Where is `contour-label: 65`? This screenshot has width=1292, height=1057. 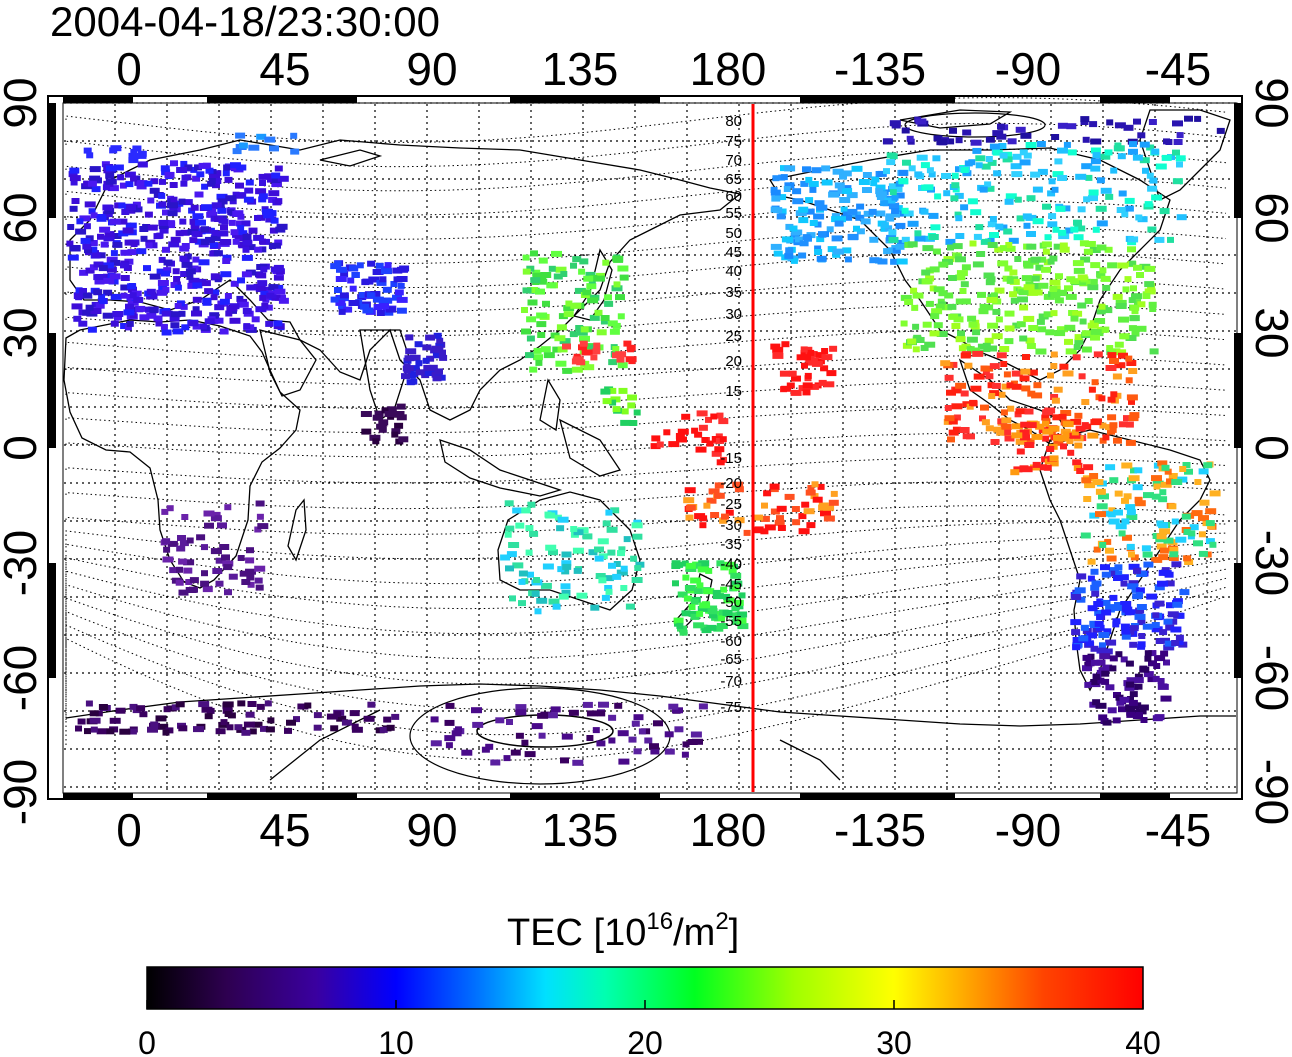 contour-label: 65 is located at coordinates (733, 179).